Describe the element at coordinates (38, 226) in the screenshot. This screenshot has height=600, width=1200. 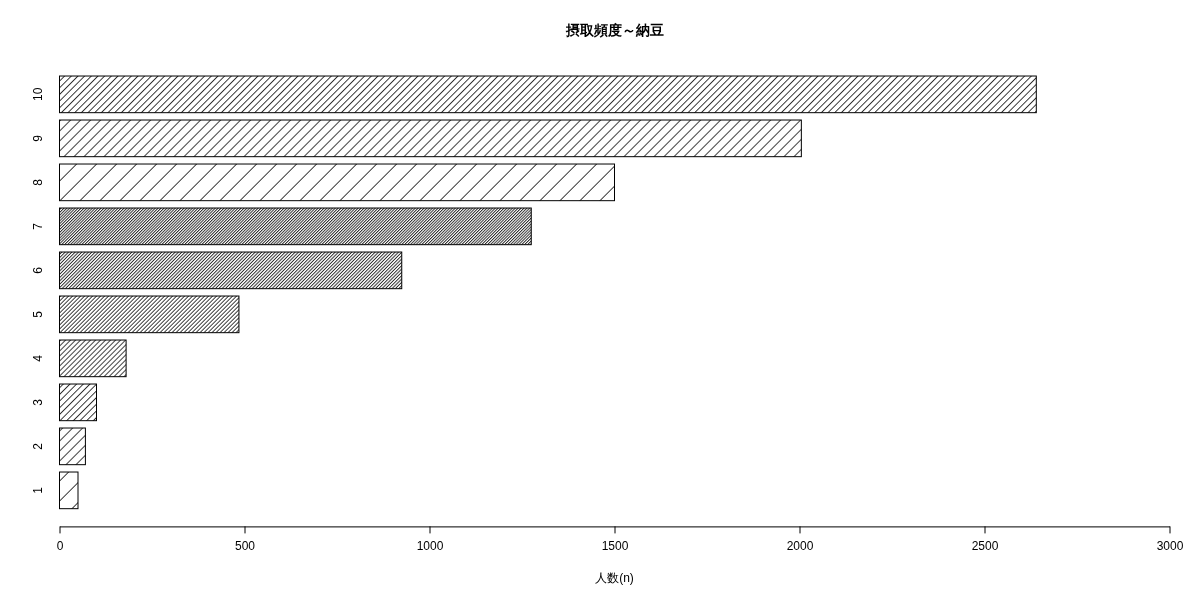
I see `y-tick-label: 7` at that location.